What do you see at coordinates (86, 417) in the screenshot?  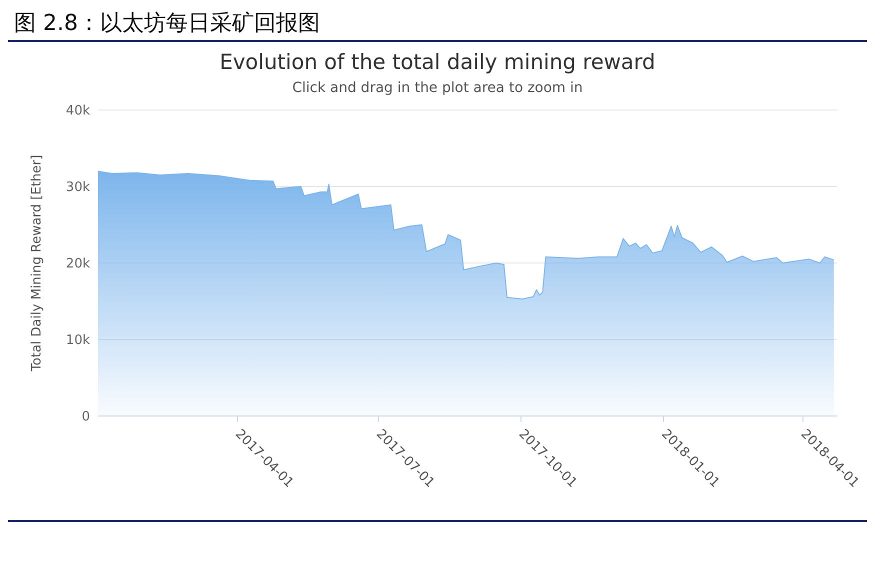 I see `y-tick-label: 0` at bounding box center [86, 417].